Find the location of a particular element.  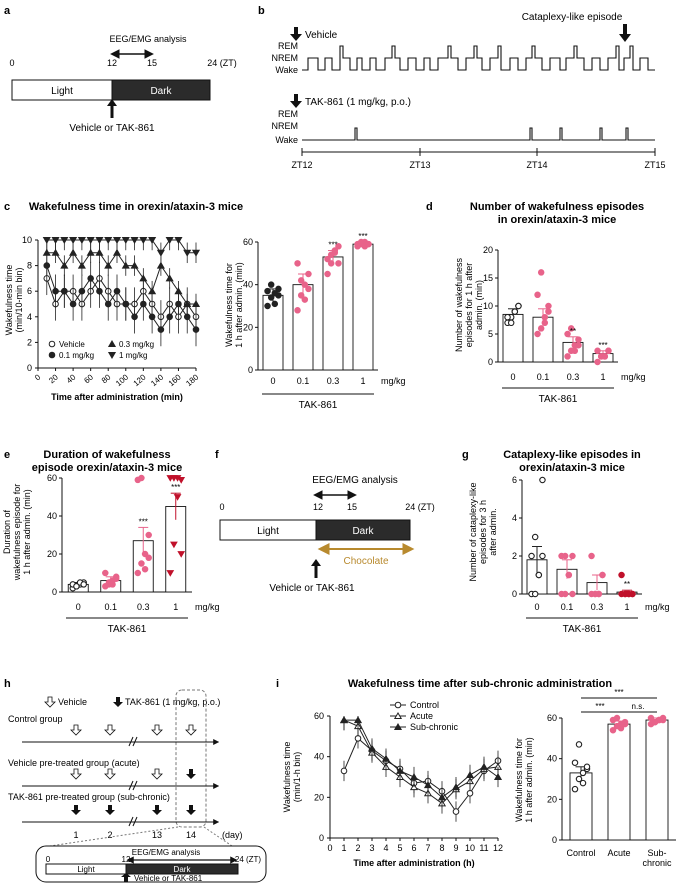

nrem-label-tak: NREM is located at coordinates (285, 126).